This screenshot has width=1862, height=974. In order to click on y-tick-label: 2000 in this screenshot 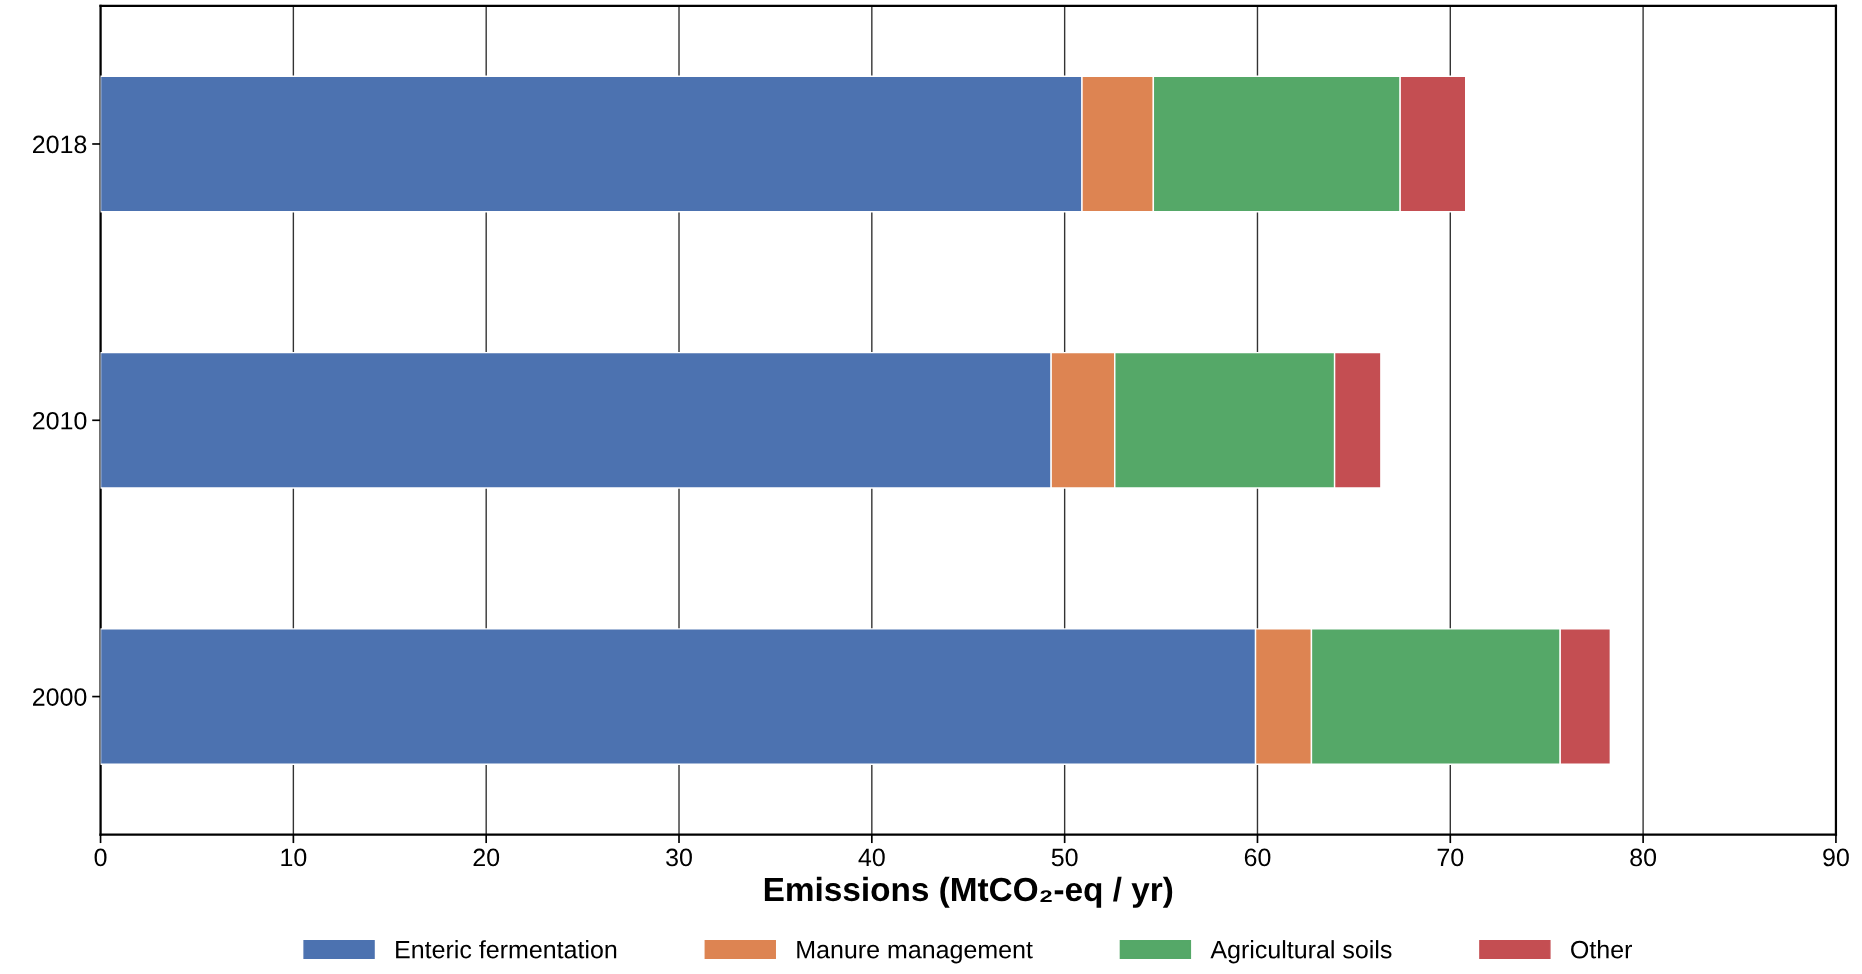, I will do `click(60, 697)`.